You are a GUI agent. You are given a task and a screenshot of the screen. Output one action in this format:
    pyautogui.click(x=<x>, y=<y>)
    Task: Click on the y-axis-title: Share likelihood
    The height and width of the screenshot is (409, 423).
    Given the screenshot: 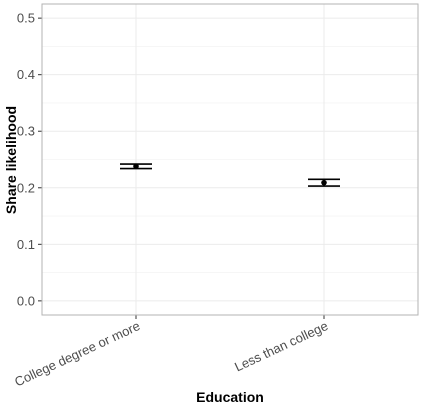 What is the action you would take?
    pyautogui.click(x=11, y=160)
    